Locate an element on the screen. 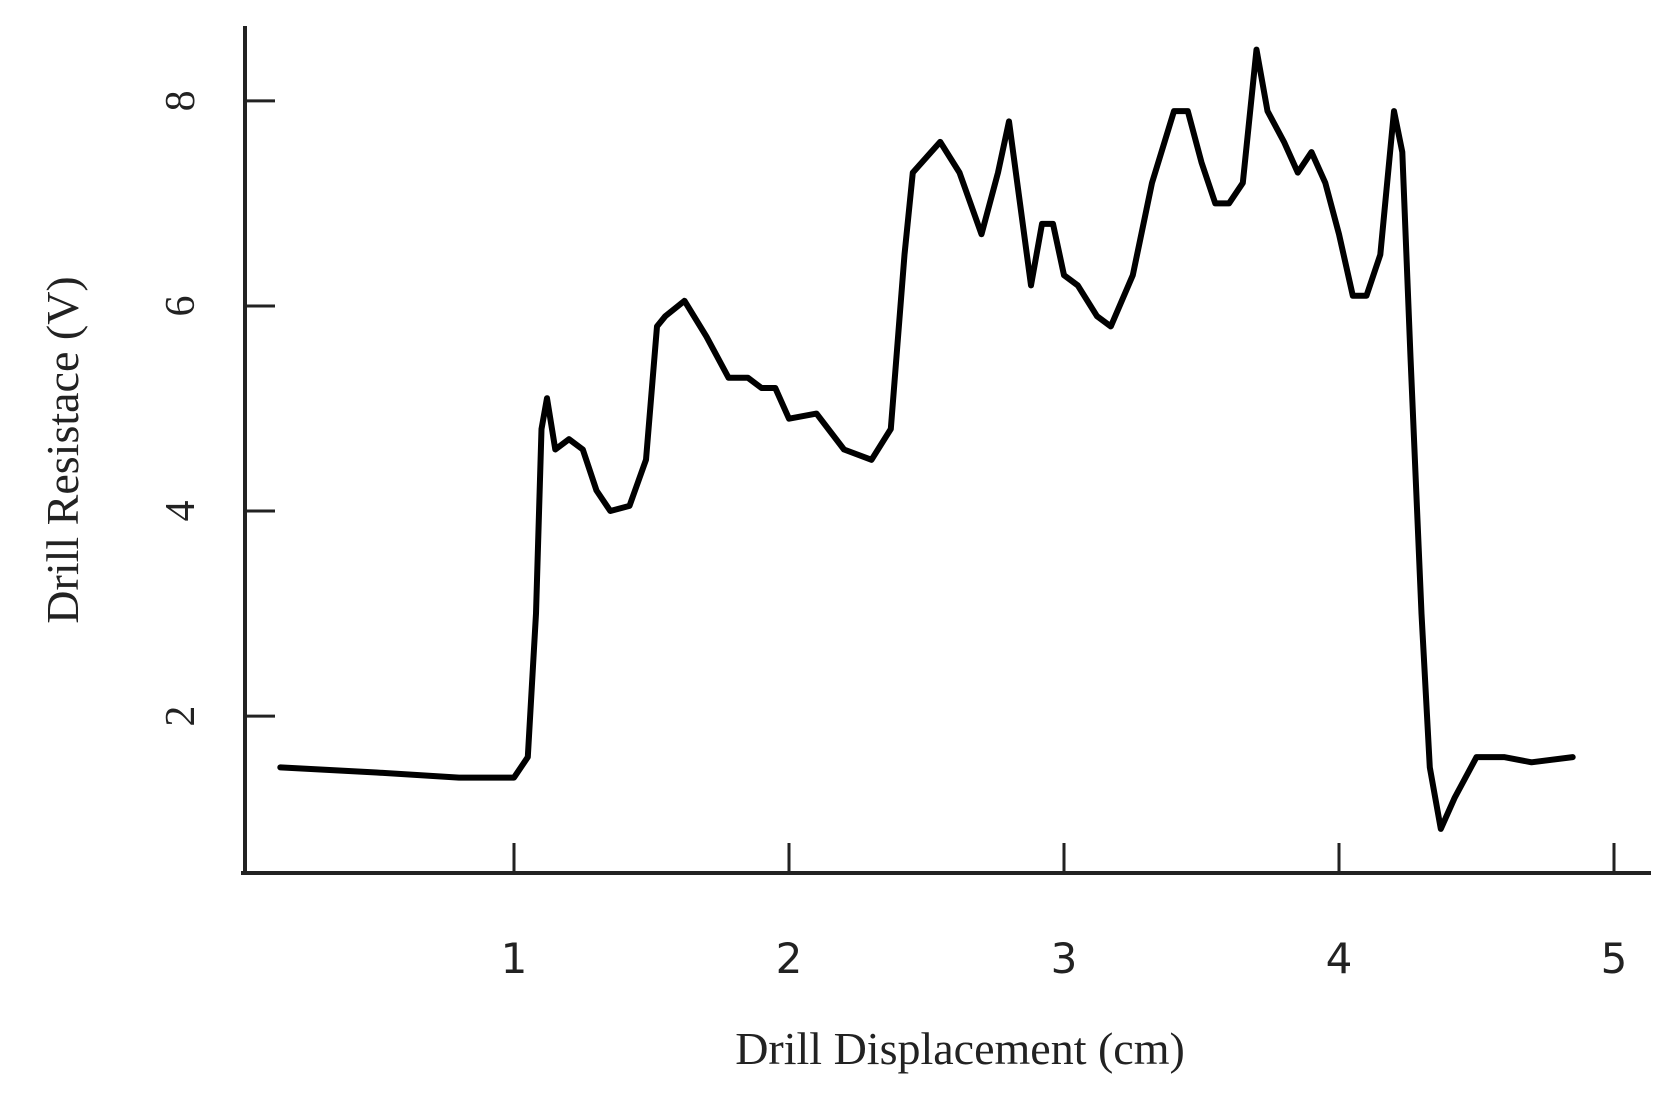  x-tick-label: 3 is located at coordinates (1064, 958).